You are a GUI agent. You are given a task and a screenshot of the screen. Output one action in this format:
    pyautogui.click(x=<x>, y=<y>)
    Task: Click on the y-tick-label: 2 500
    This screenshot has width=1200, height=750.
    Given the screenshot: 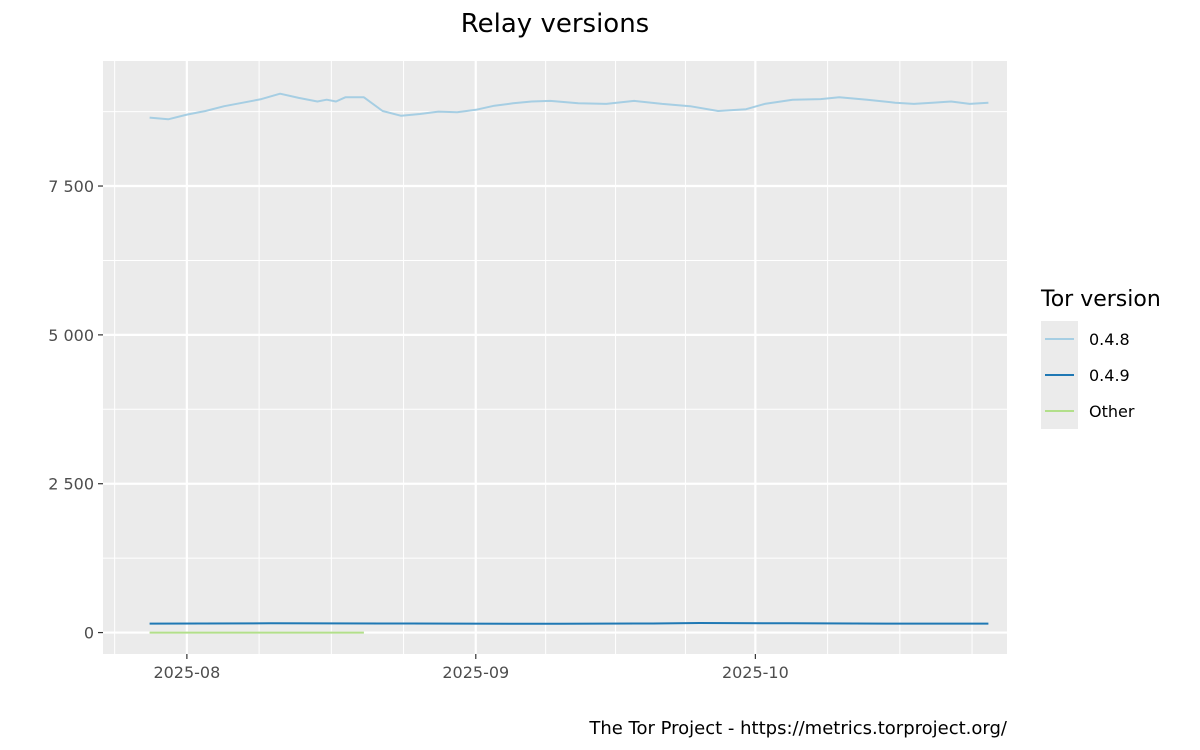 What is the action you would take?
    pyautogui.click(x=71, y=484)
    